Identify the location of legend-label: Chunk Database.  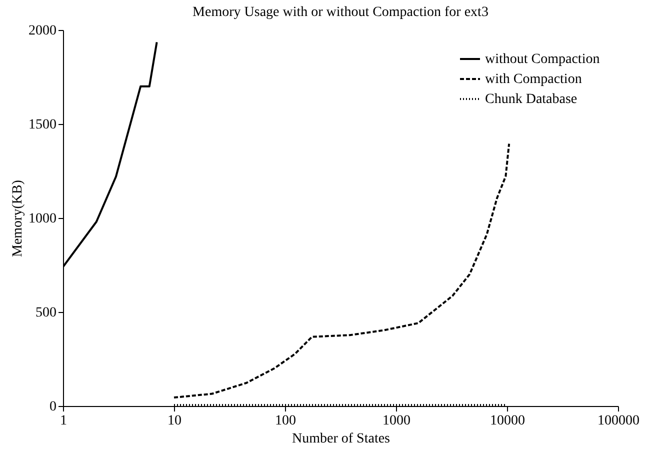
(531, 99).